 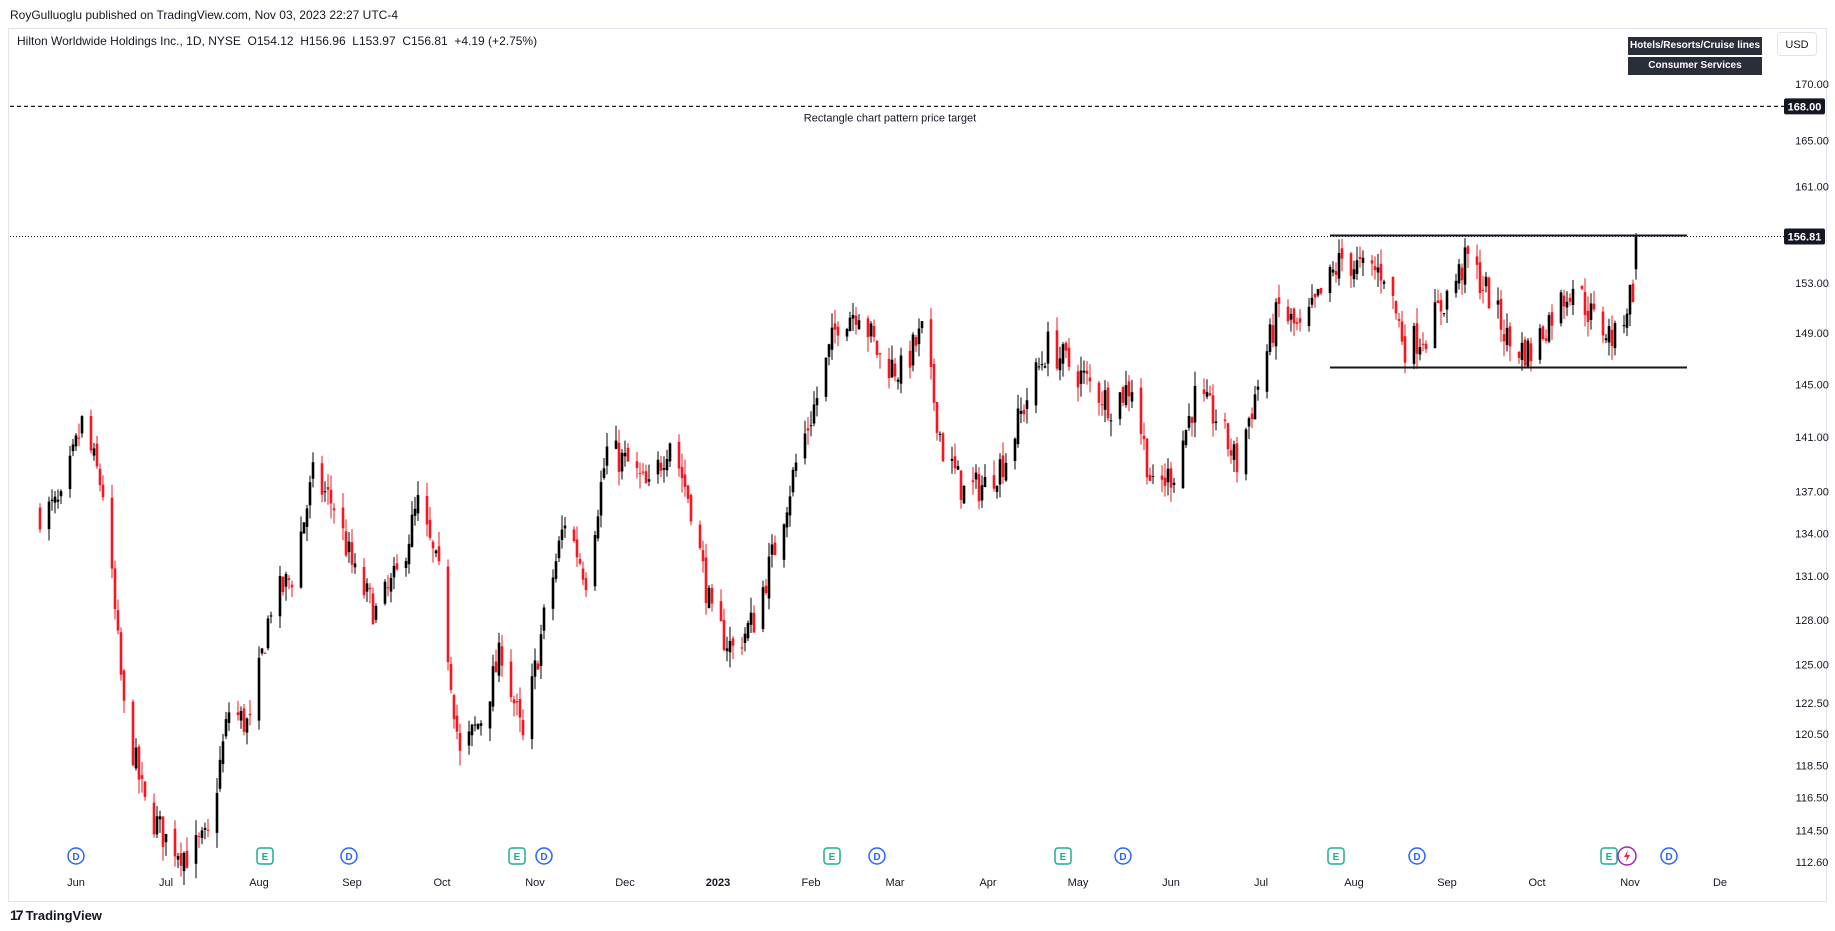 I want to click on dividend-icon-frame, so click(x=349, y=856).